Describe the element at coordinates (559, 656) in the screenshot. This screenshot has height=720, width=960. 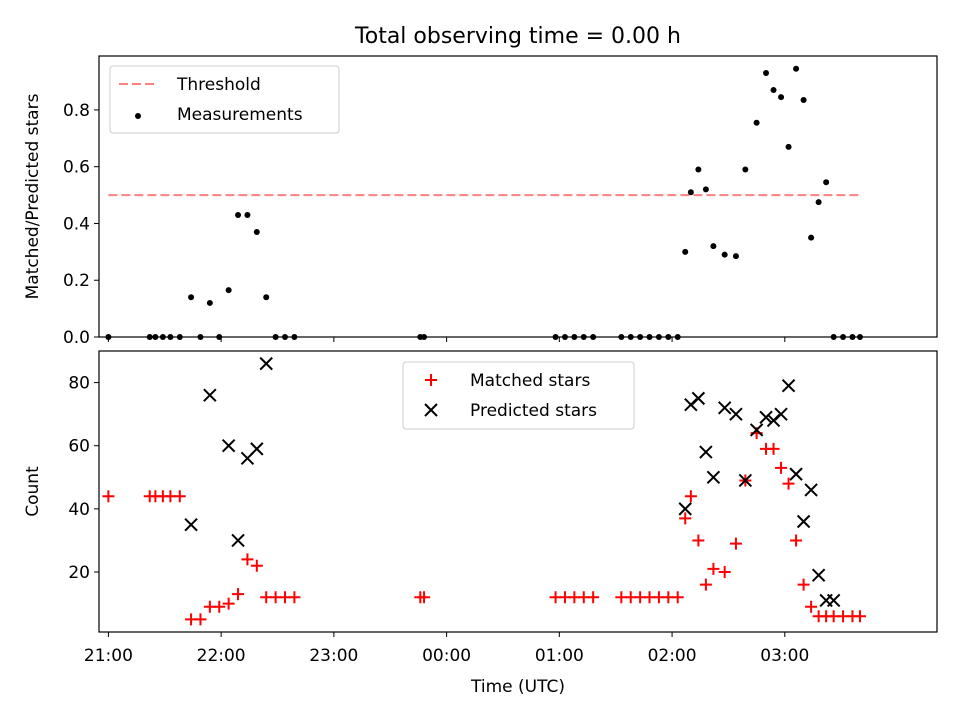
I see `x-tick-label: 01:00` at that location.